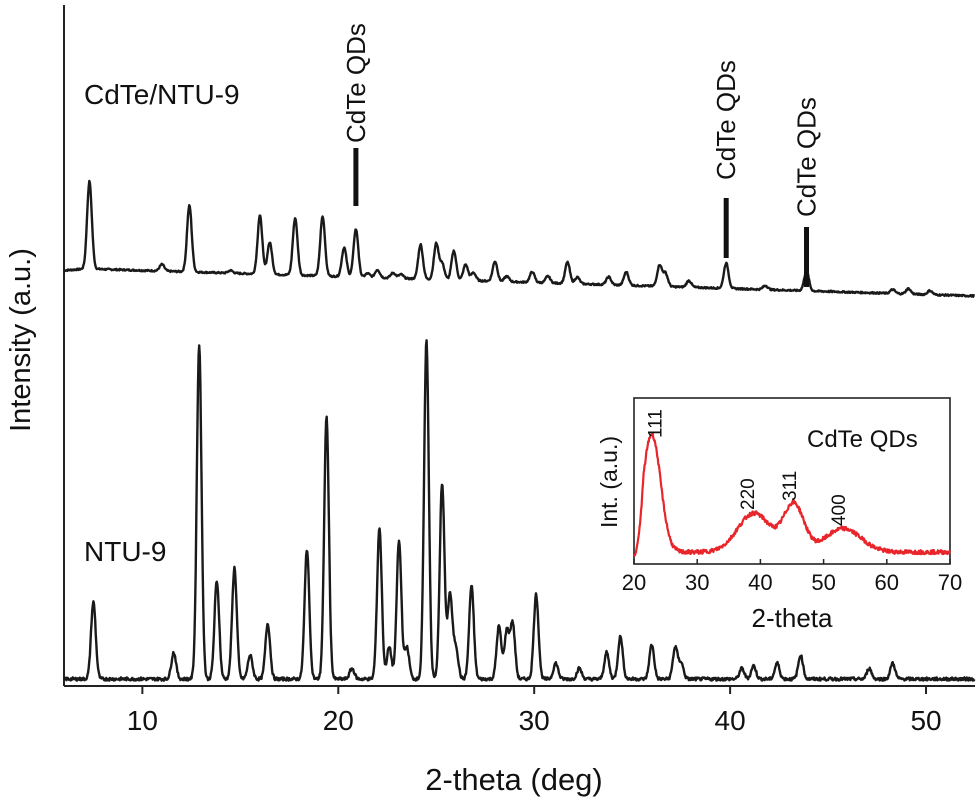 The image size is (980, 803). I want to click on y-axis-label: Intensity (a.u.), so click(21, 340).